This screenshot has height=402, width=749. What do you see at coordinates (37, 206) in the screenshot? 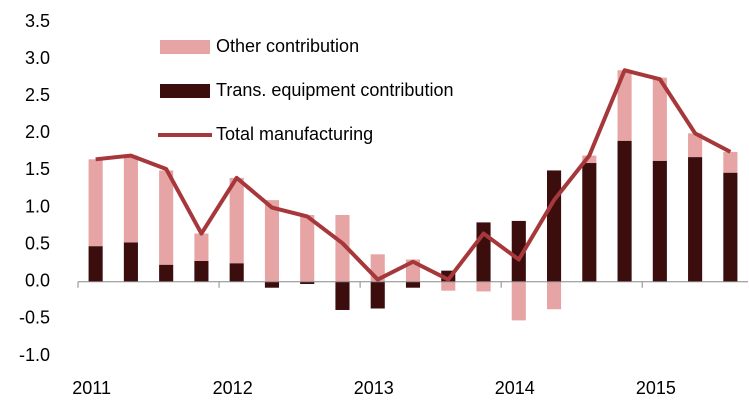
I see `y-tick-label: 1.0` at bounding box center [37, 206].